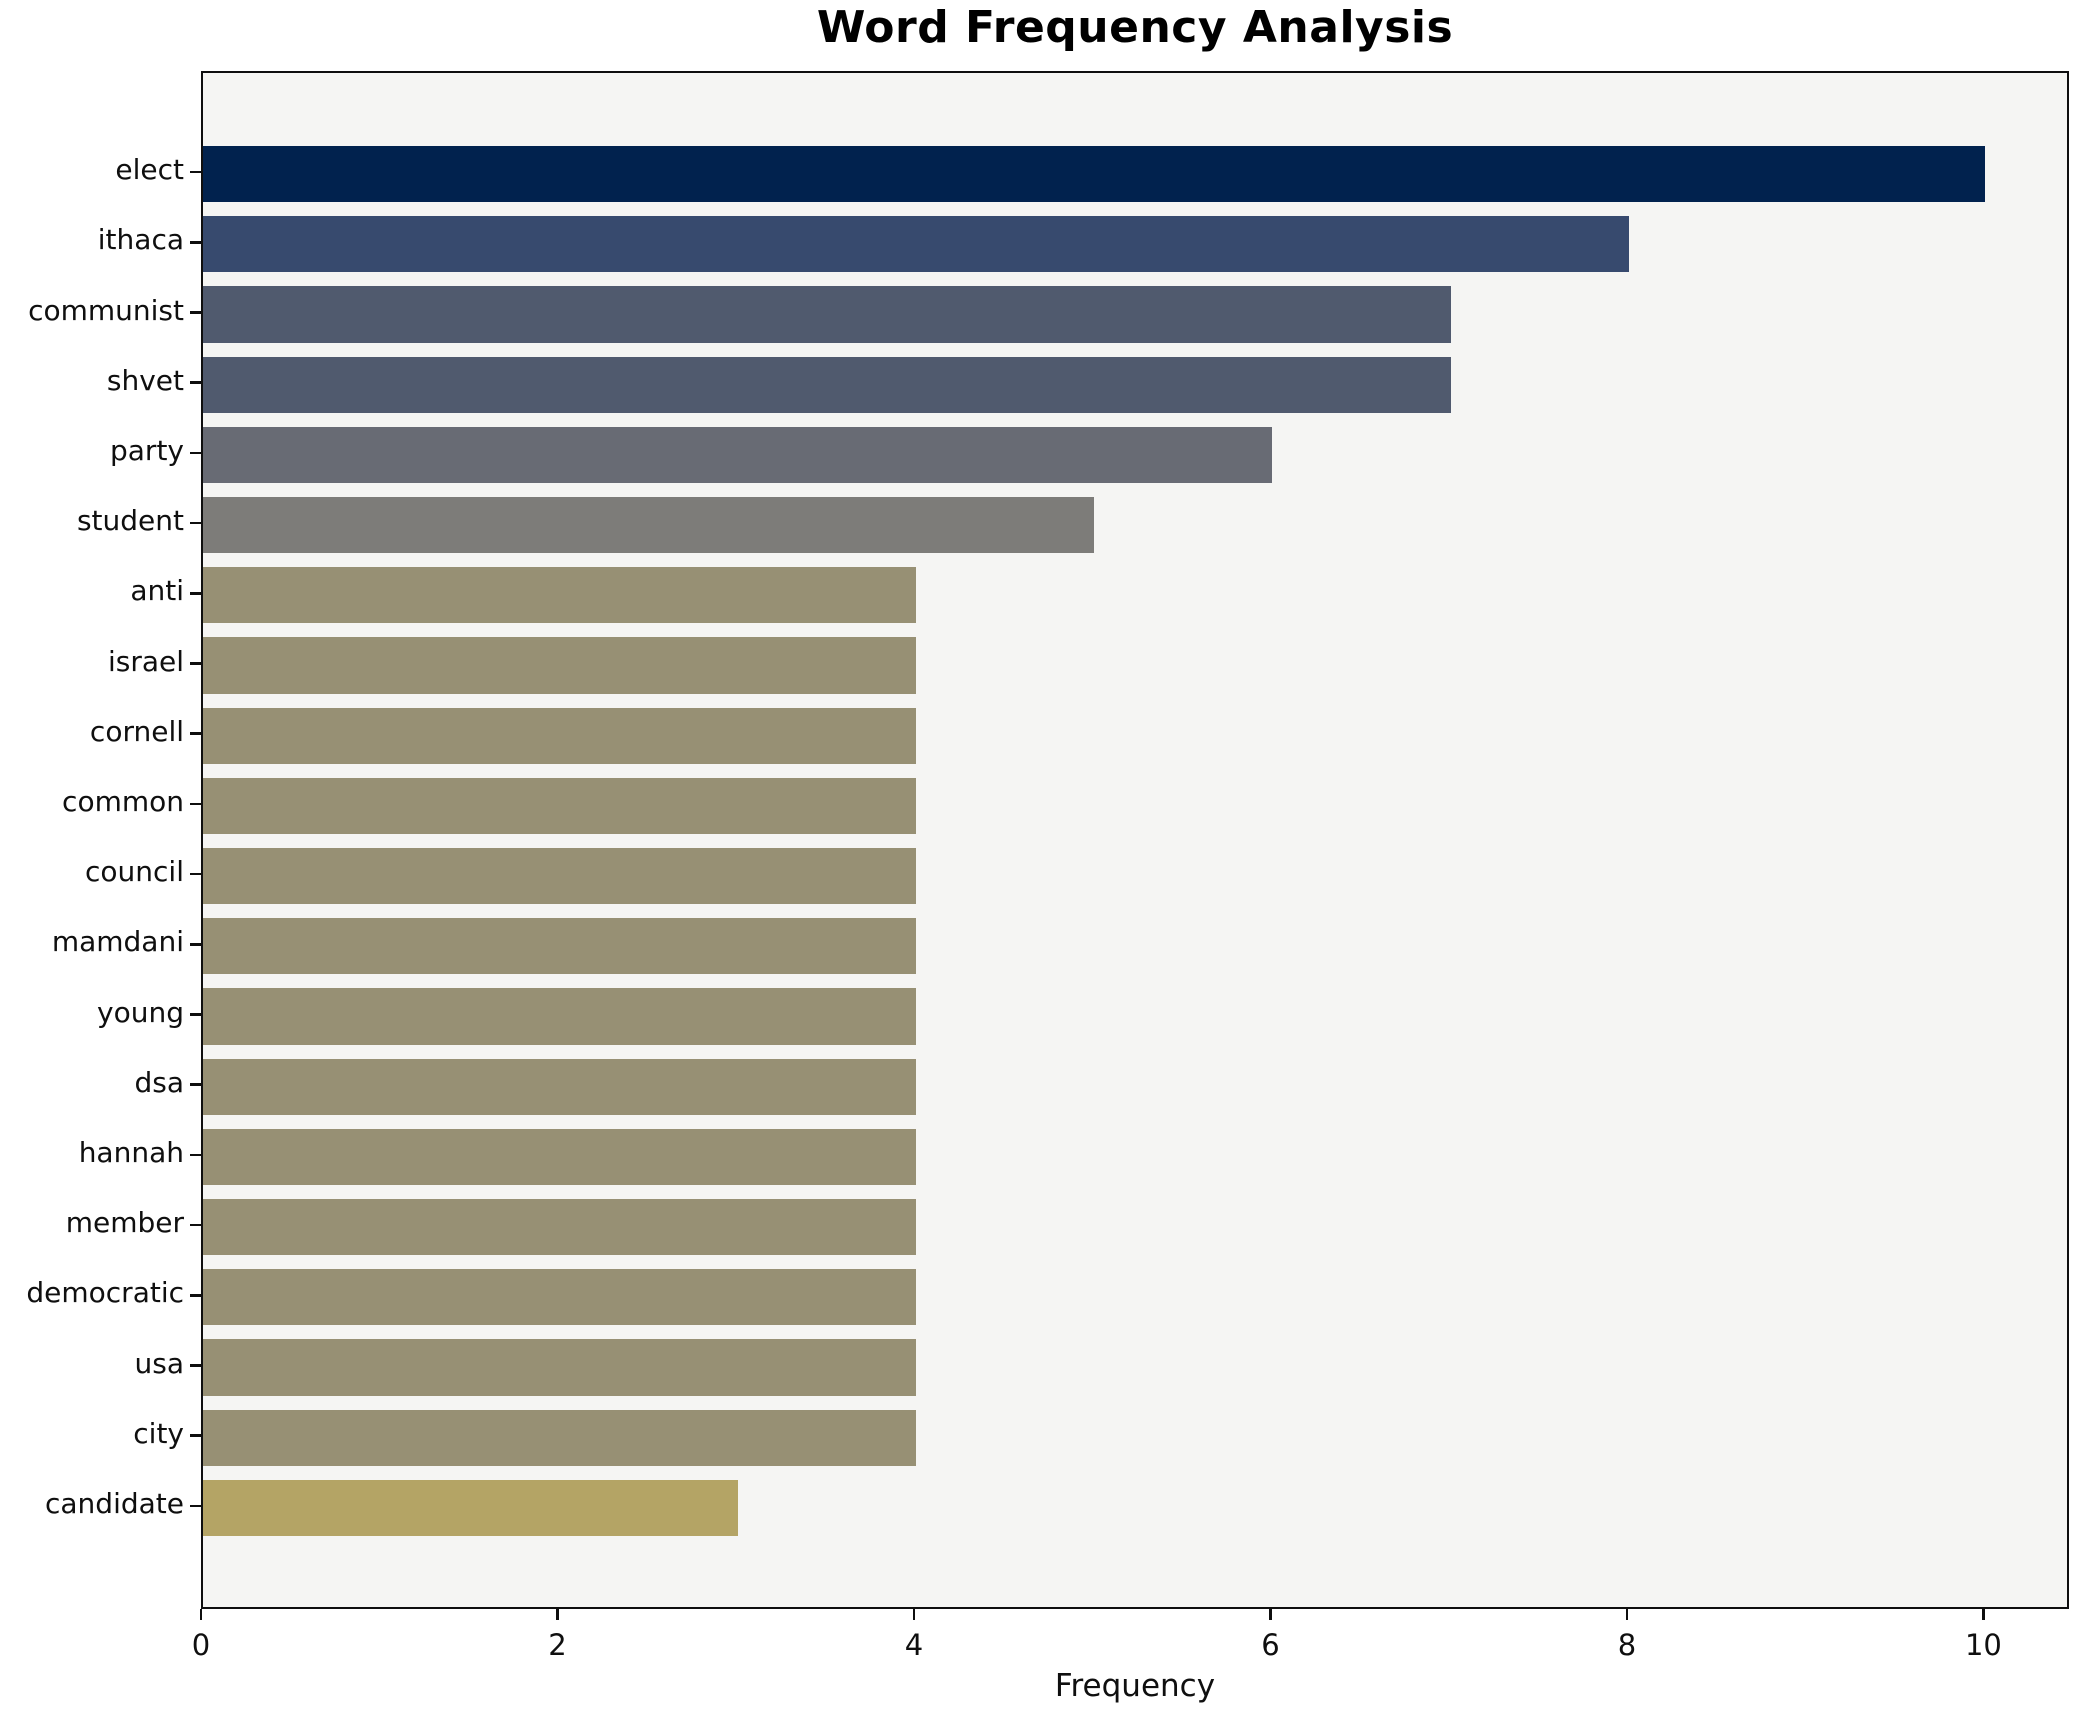  What do you see at coordinates (159, 1363) in the screenshot?
I see `y-tick-label-usa: usa` at bounding box center [159, 1363].